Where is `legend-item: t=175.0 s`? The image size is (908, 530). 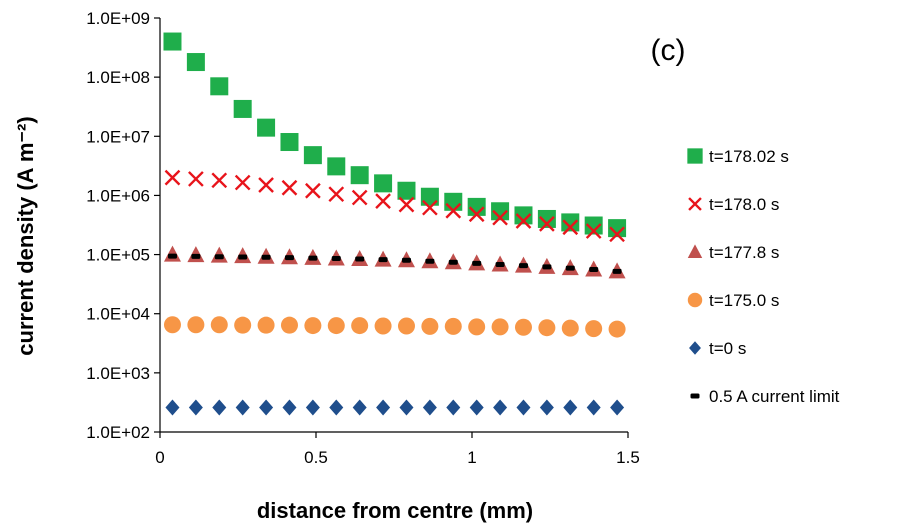 legend-item: t=175.0 s is located at coordinates (734, 300).